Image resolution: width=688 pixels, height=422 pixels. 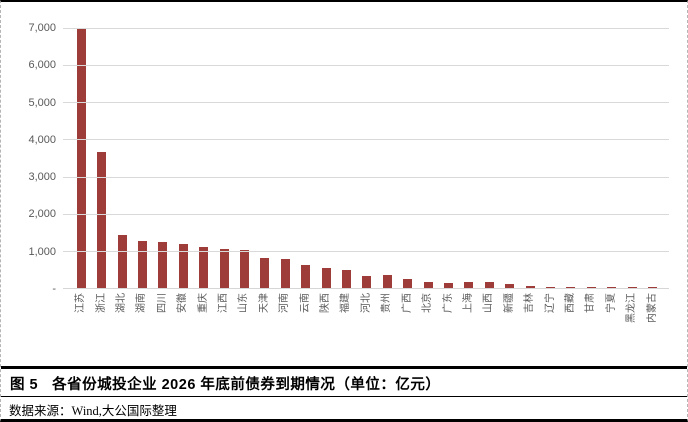 I want to click on data-source: 数据来源：Wind,大公国际整理, so click(x=344, y=408).